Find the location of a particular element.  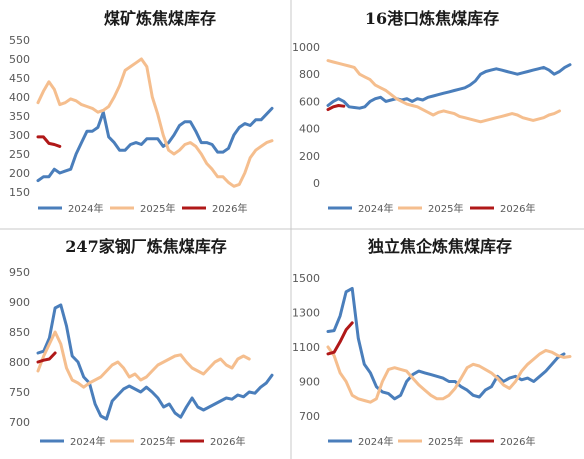

y-tick-label: 150 is located at coordinates (19, 192).